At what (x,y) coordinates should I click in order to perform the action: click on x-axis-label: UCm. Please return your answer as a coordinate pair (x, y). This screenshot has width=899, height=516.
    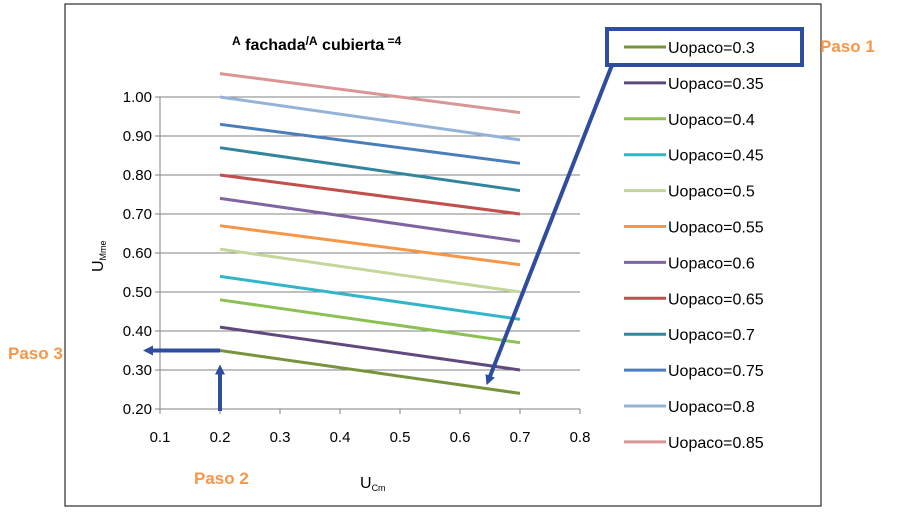
    Looking at the image, I should click on (373, 484).